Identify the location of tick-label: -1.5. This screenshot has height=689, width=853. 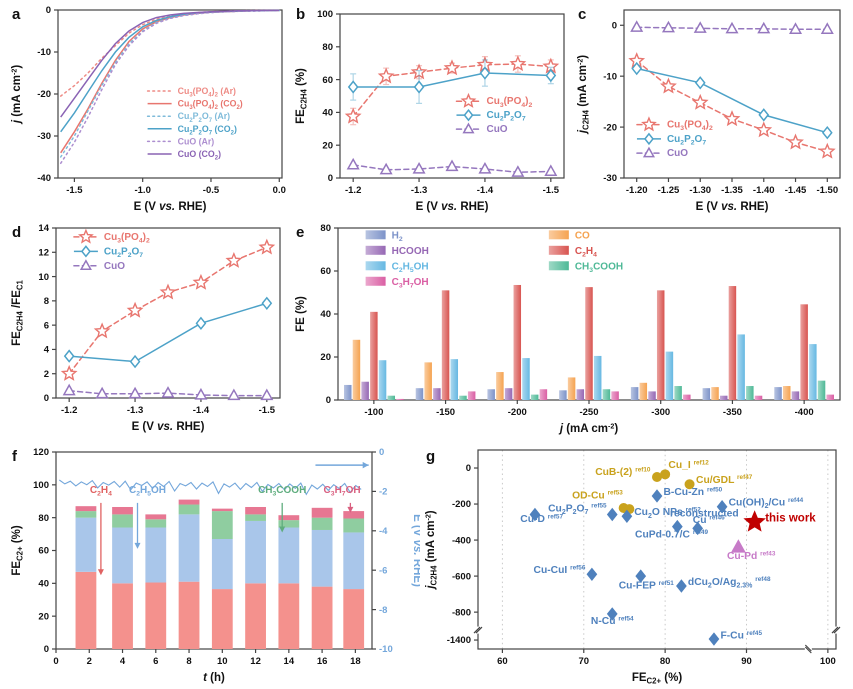
(267, 410).